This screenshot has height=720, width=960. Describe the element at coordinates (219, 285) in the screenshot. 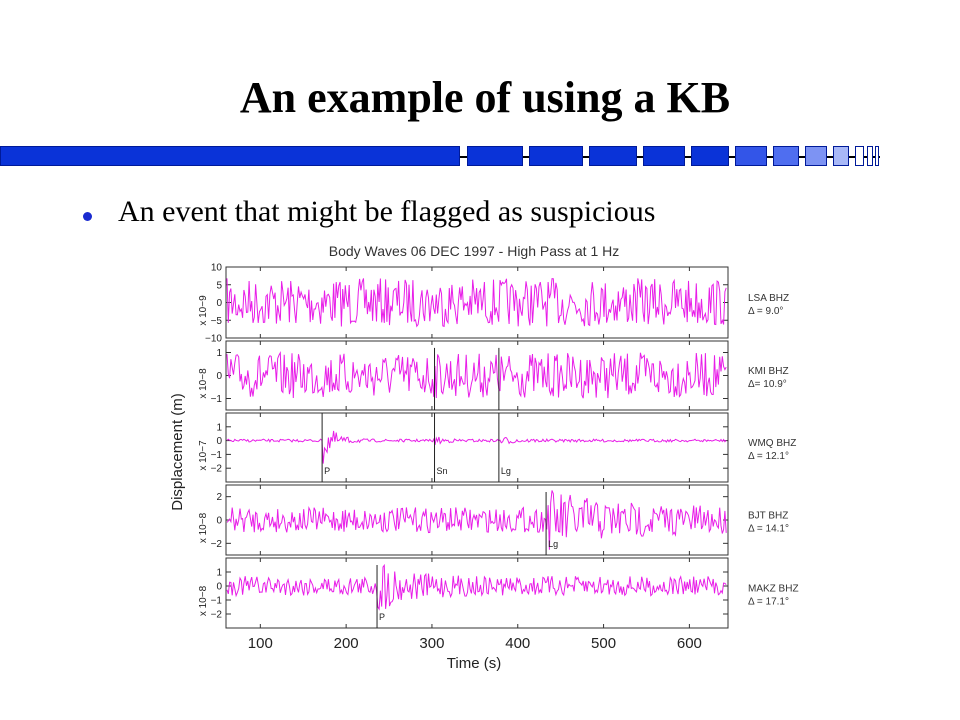

I see `y-tick-label: 5` at that location.